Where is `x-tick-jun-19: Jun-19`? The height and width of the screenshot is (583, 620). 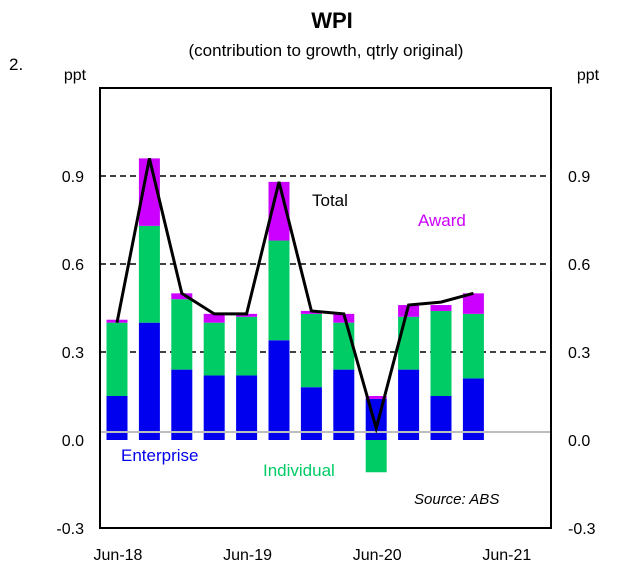 x-tick-jun-19: Jun-19 is located at coordinates (247, 555).